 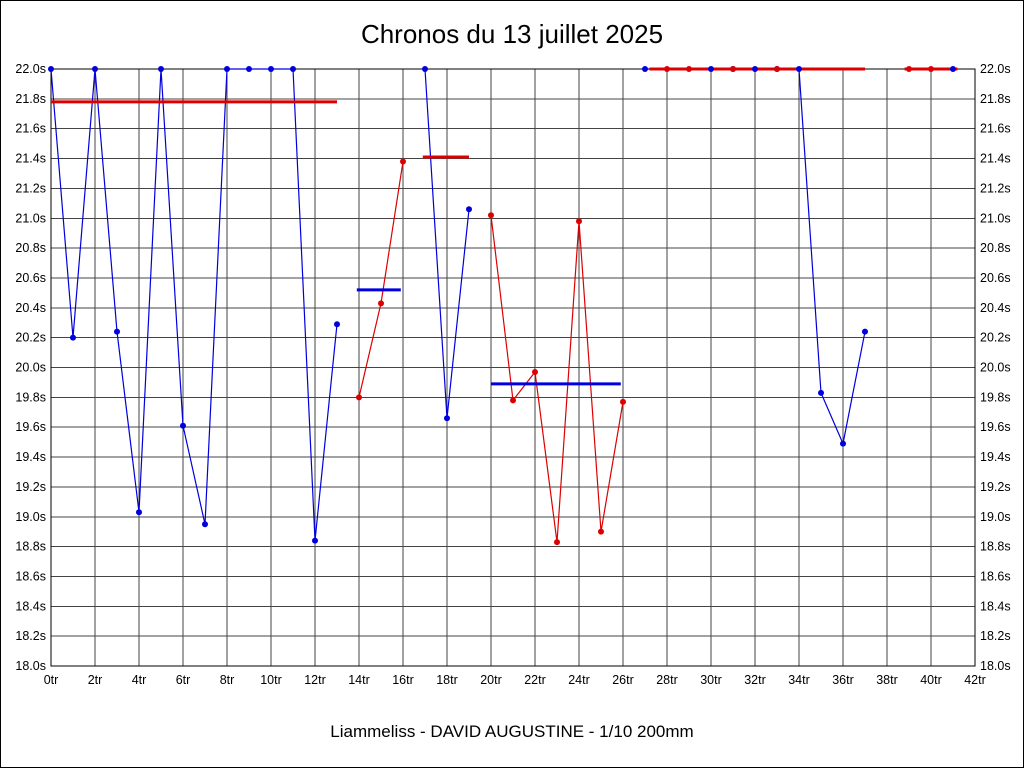 What do you see at coordinates (995, 576) in the screenshot?
I see `y-tick-label-right: 18.6s` at bounding box center [995, 576].